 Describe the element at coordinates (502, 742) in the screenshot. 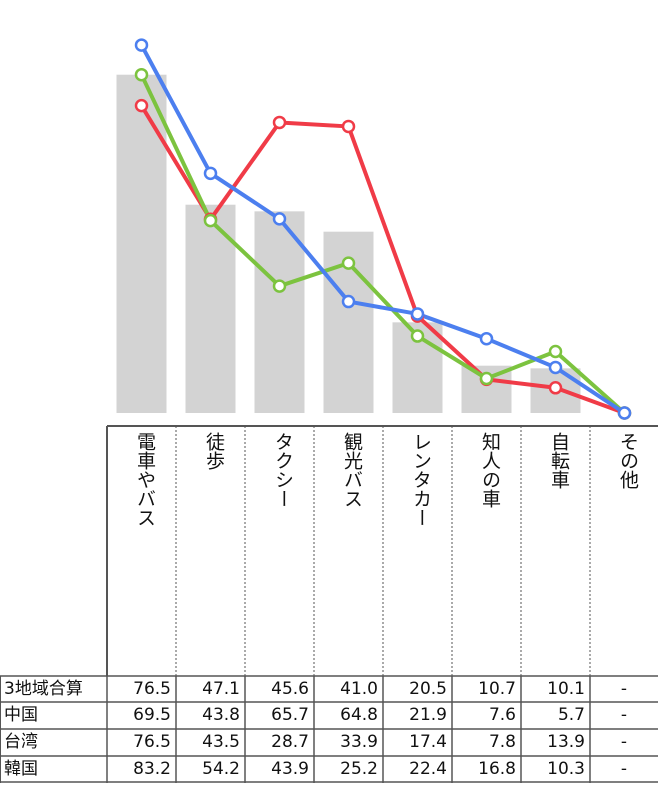

I see `table-cell: 7.8` at that location.